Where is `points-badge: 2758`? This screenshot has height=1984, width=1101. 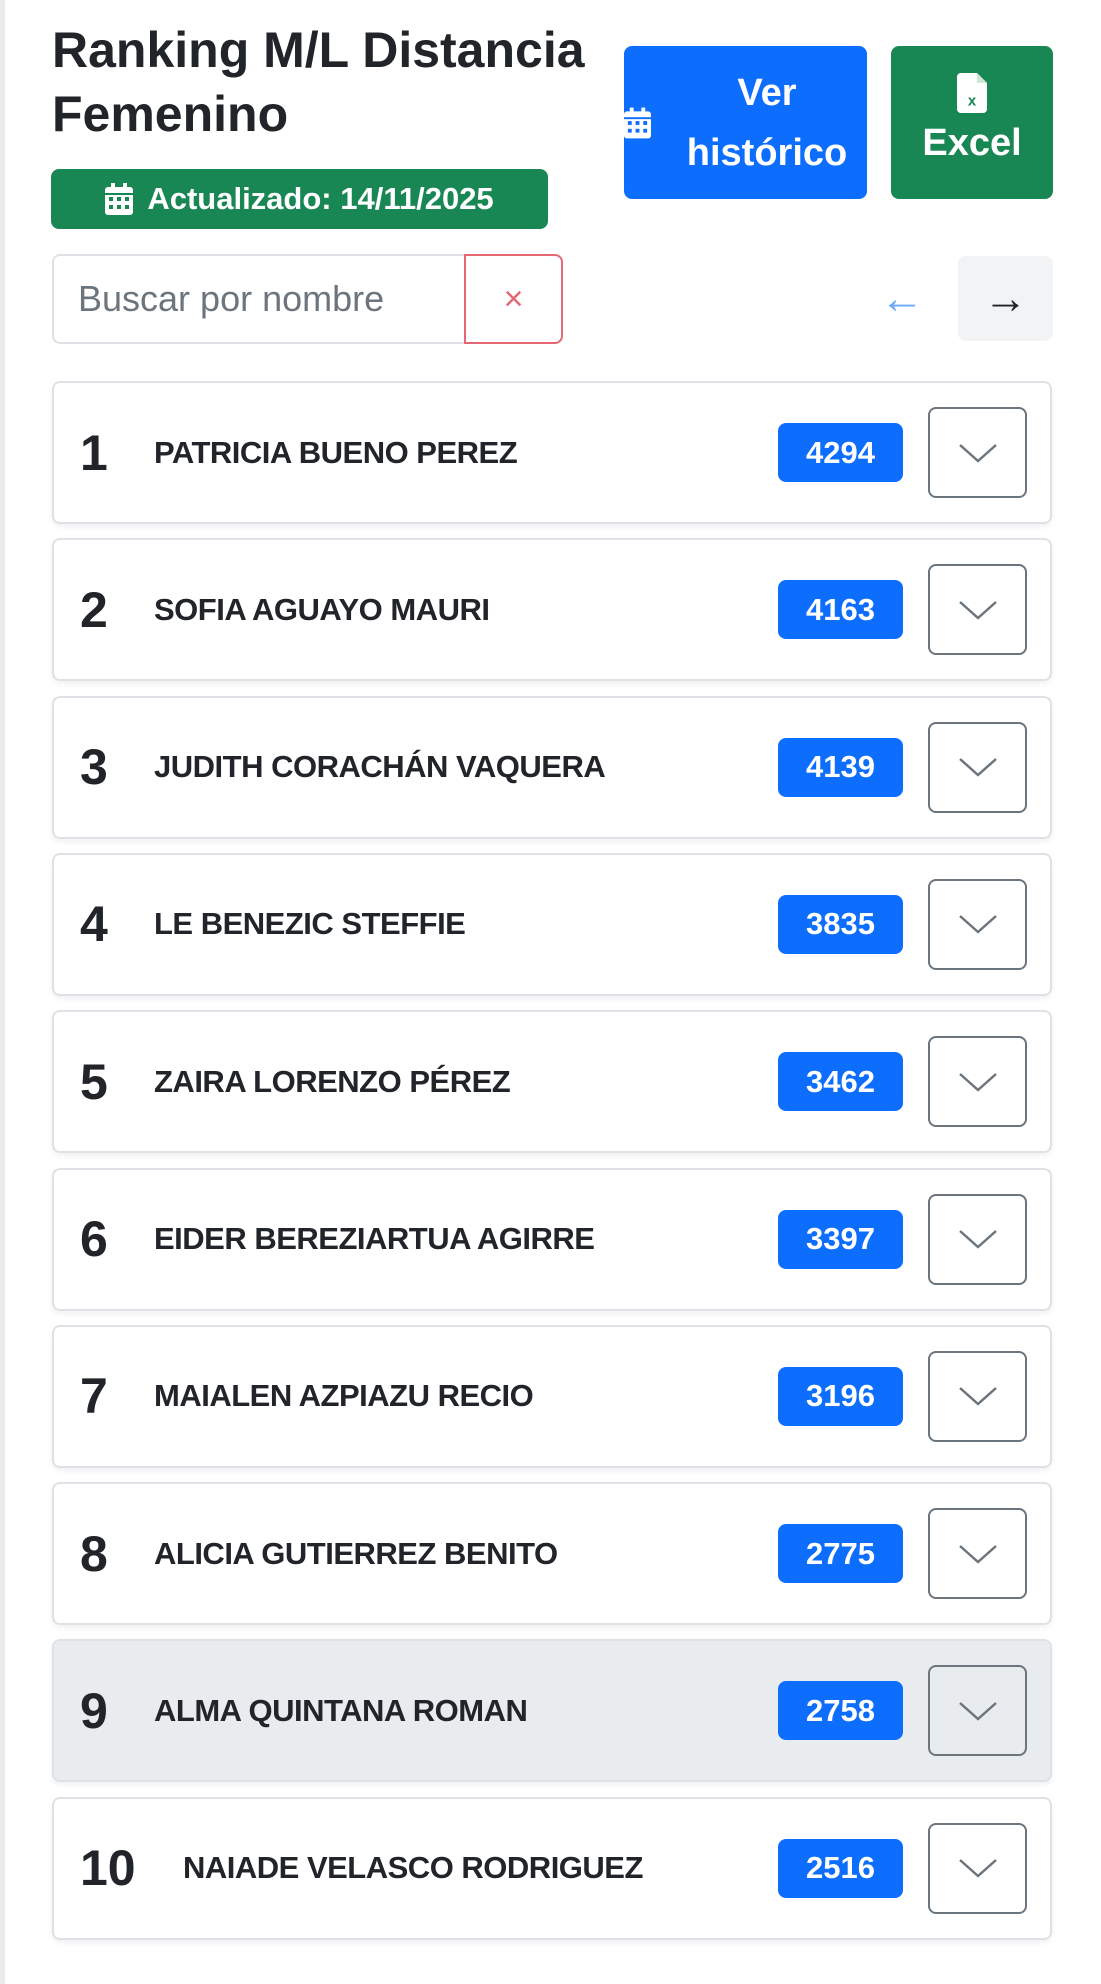 points-badge: 2758 is located at coordinates (840, 1711).